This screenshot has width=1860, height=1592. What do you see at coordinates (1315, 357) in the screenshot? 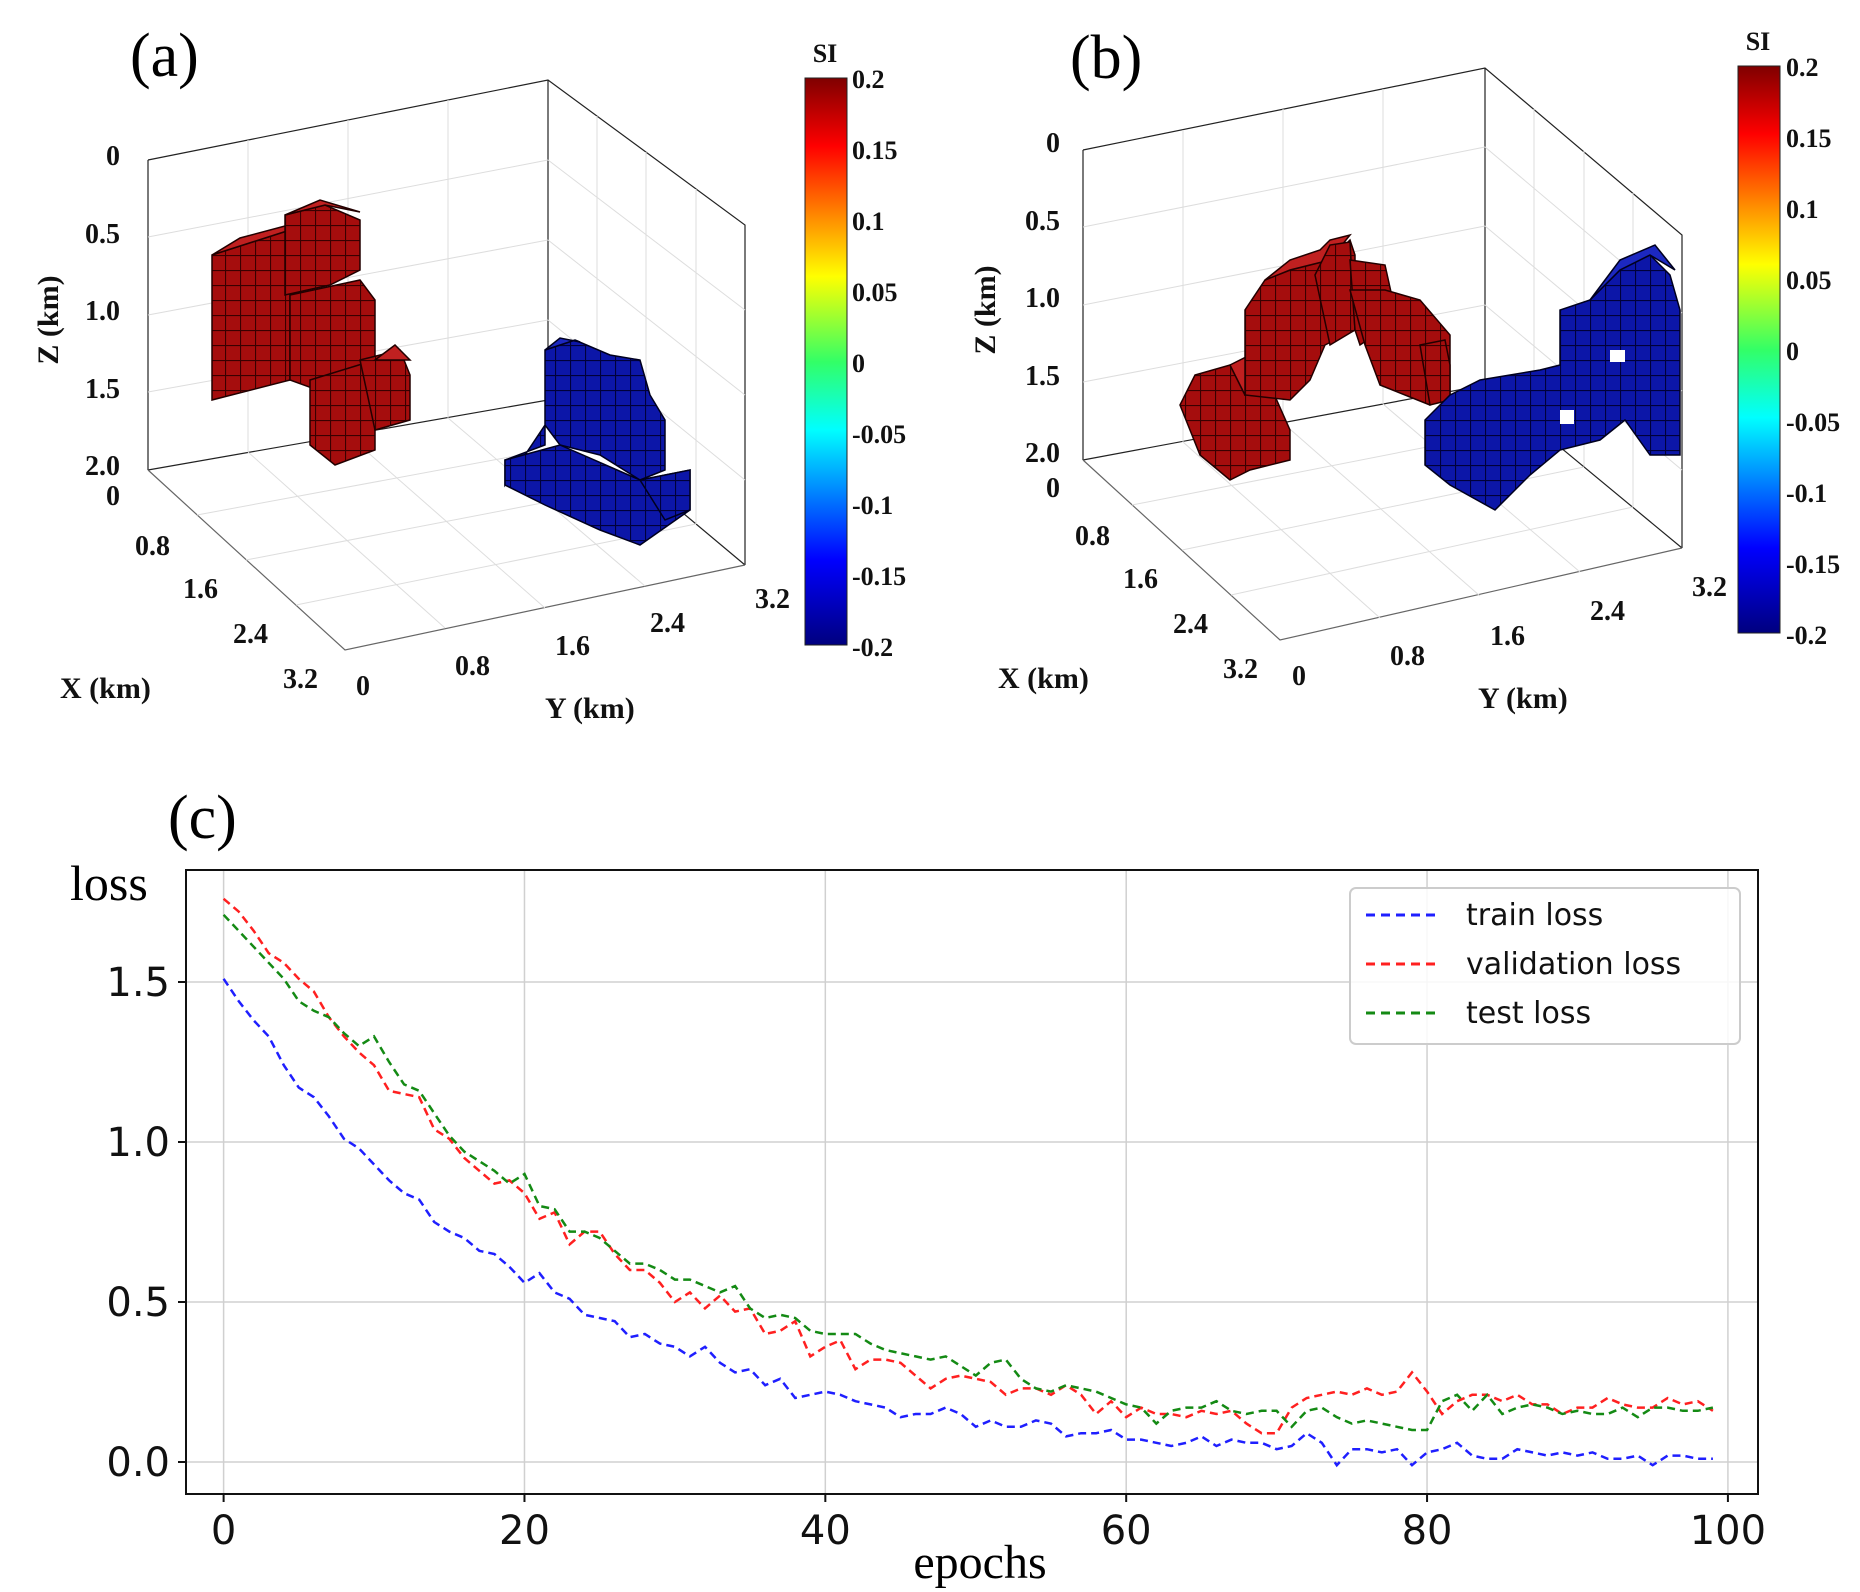
I see `panel-b-positive-body` at bounding box center [1315, 357].